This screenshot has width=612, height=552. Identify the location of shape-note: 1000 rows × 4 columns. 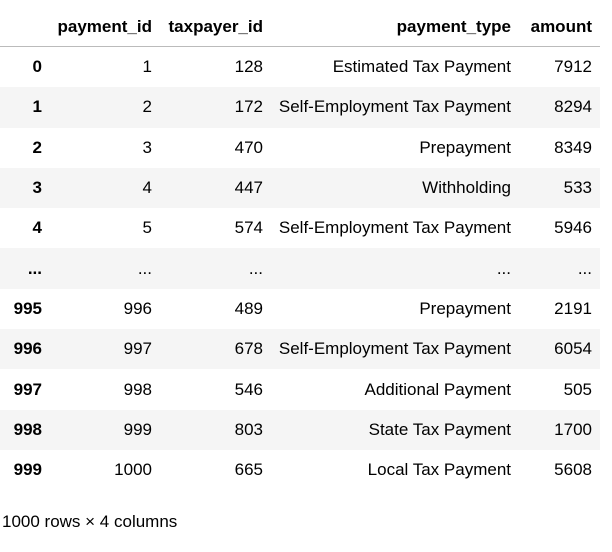
(90, 522).